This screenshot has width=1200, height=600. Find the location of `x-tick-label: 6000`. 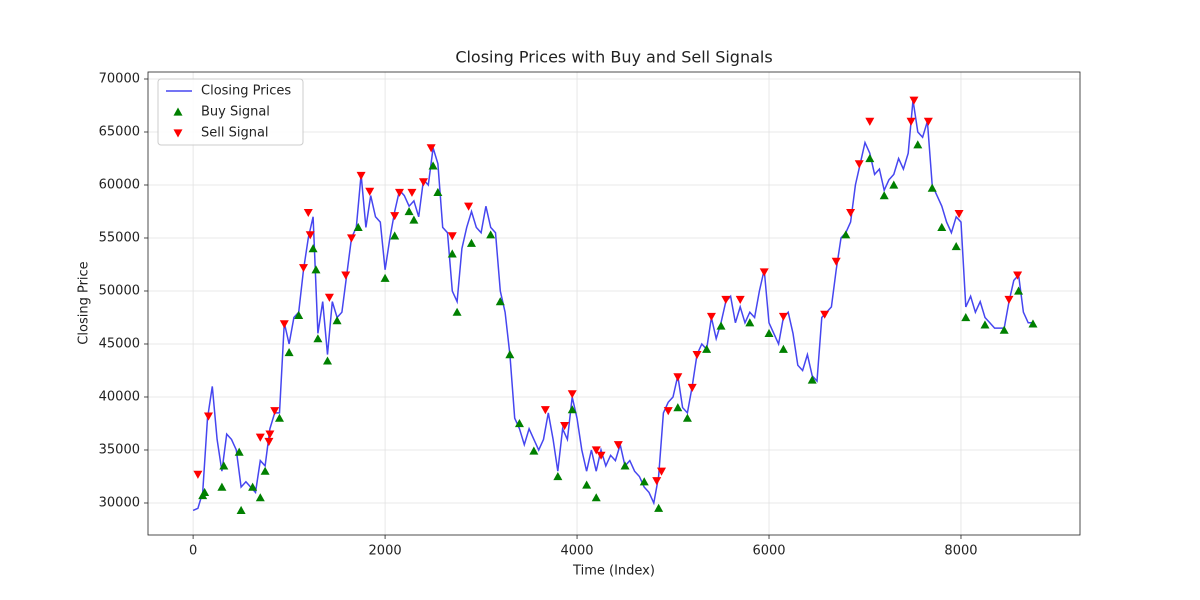

x-tick-label: 6000 is located at coordinates (768, 551).